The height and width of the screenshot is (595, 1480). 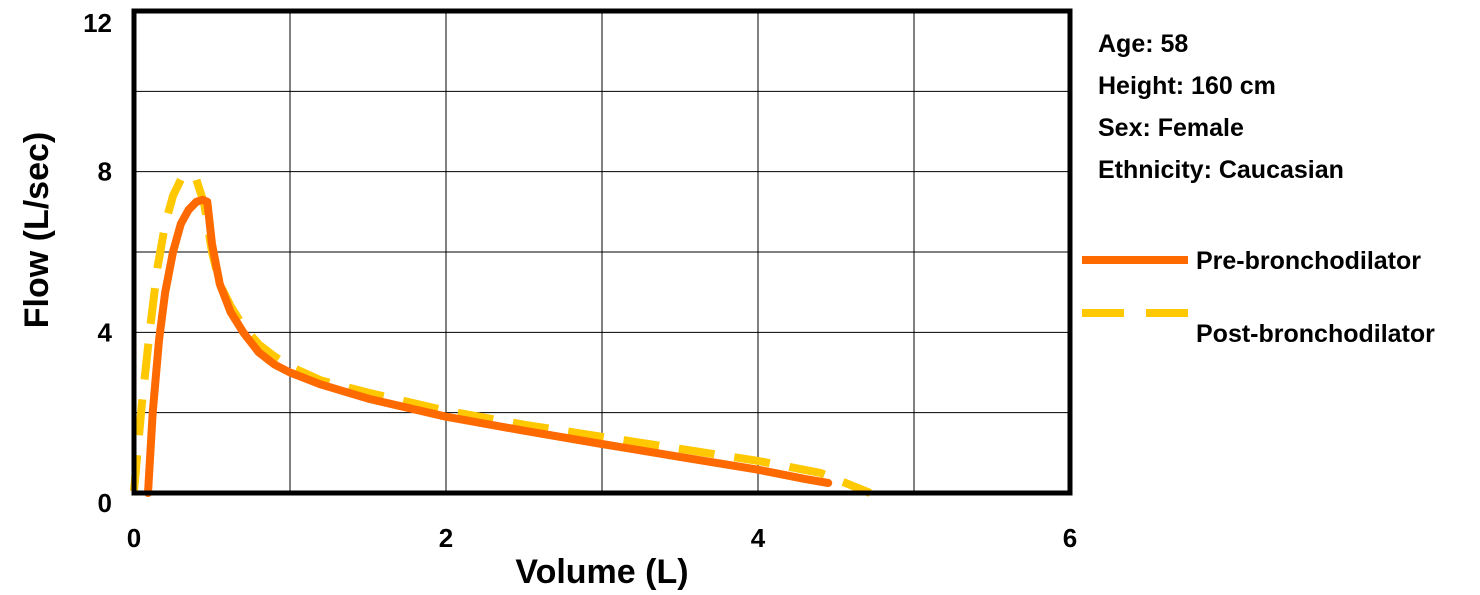 I want to click on y-tick-label: 0, so click(x=105, y=503).